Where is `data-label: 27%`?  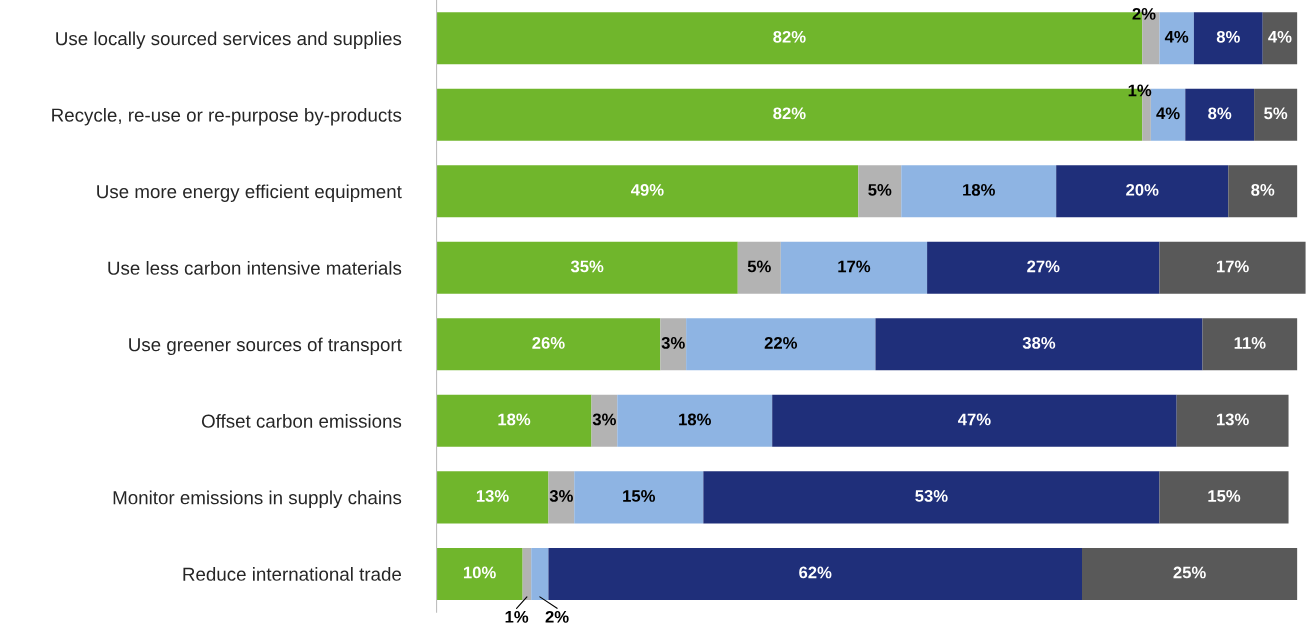
data-label: 27% is located at coordinates (1043, 266).